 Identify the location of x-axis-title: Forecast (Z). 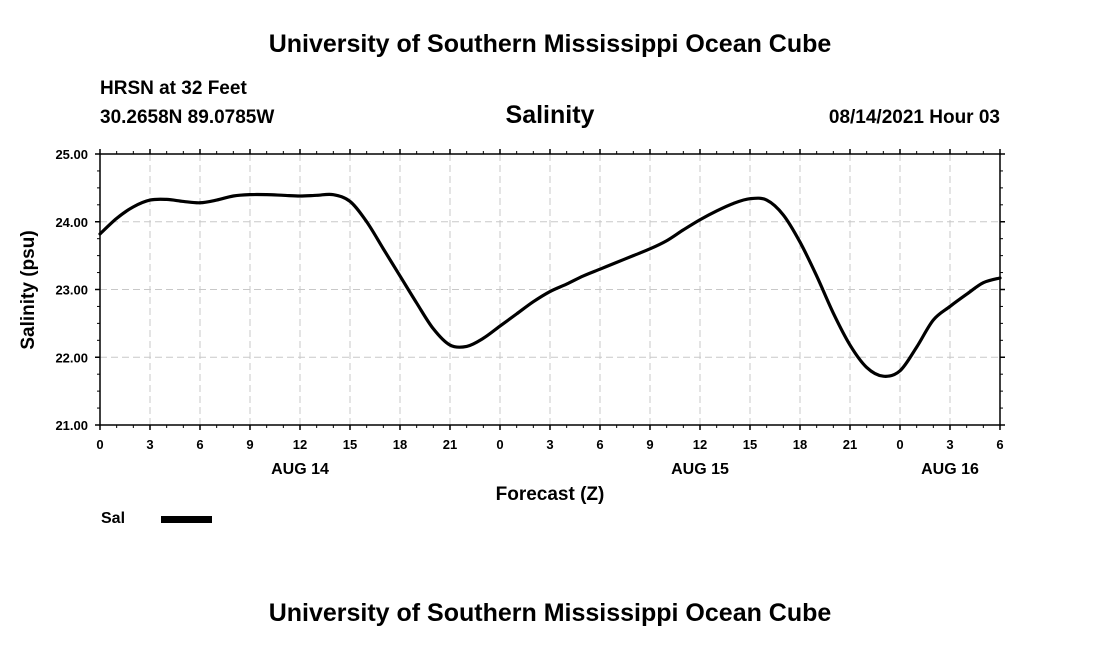
(550, 494).